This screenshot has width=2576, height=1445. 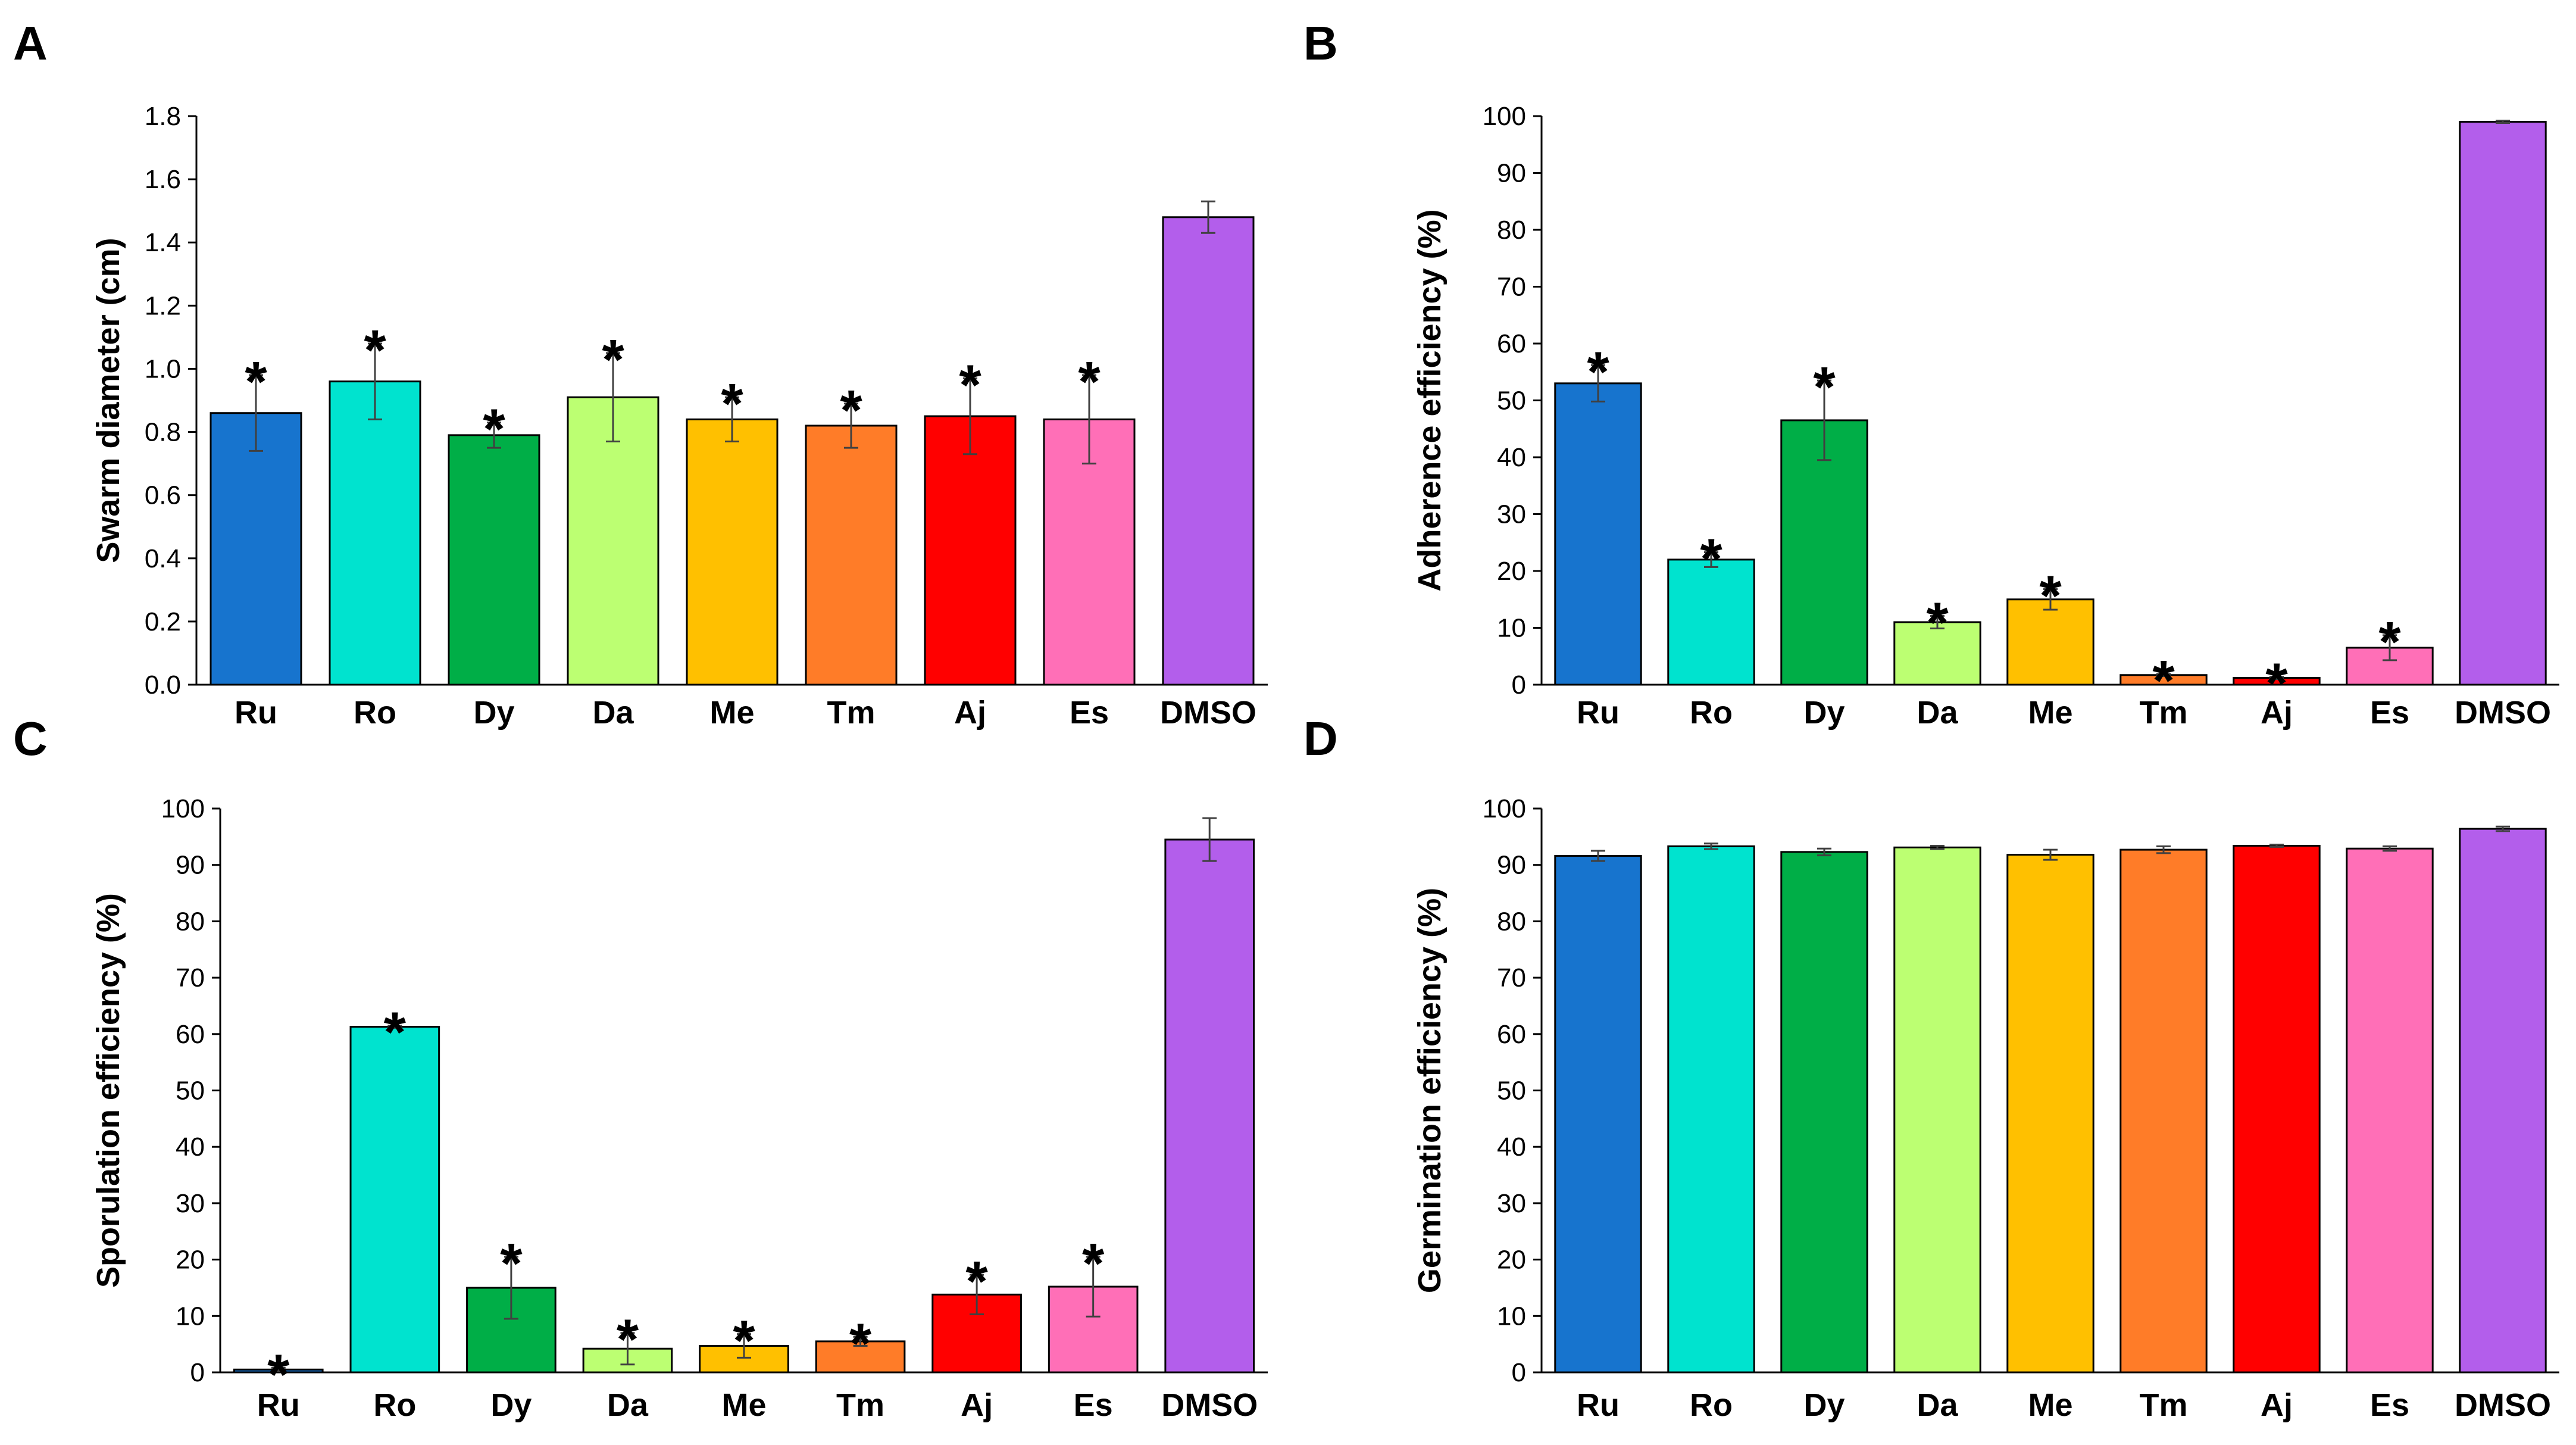 What do you see at coordinates (2277, 1405) in the screenshot?
I see `panel-d-x-label-aj: Aj` at bounding box center [2277, 1405].